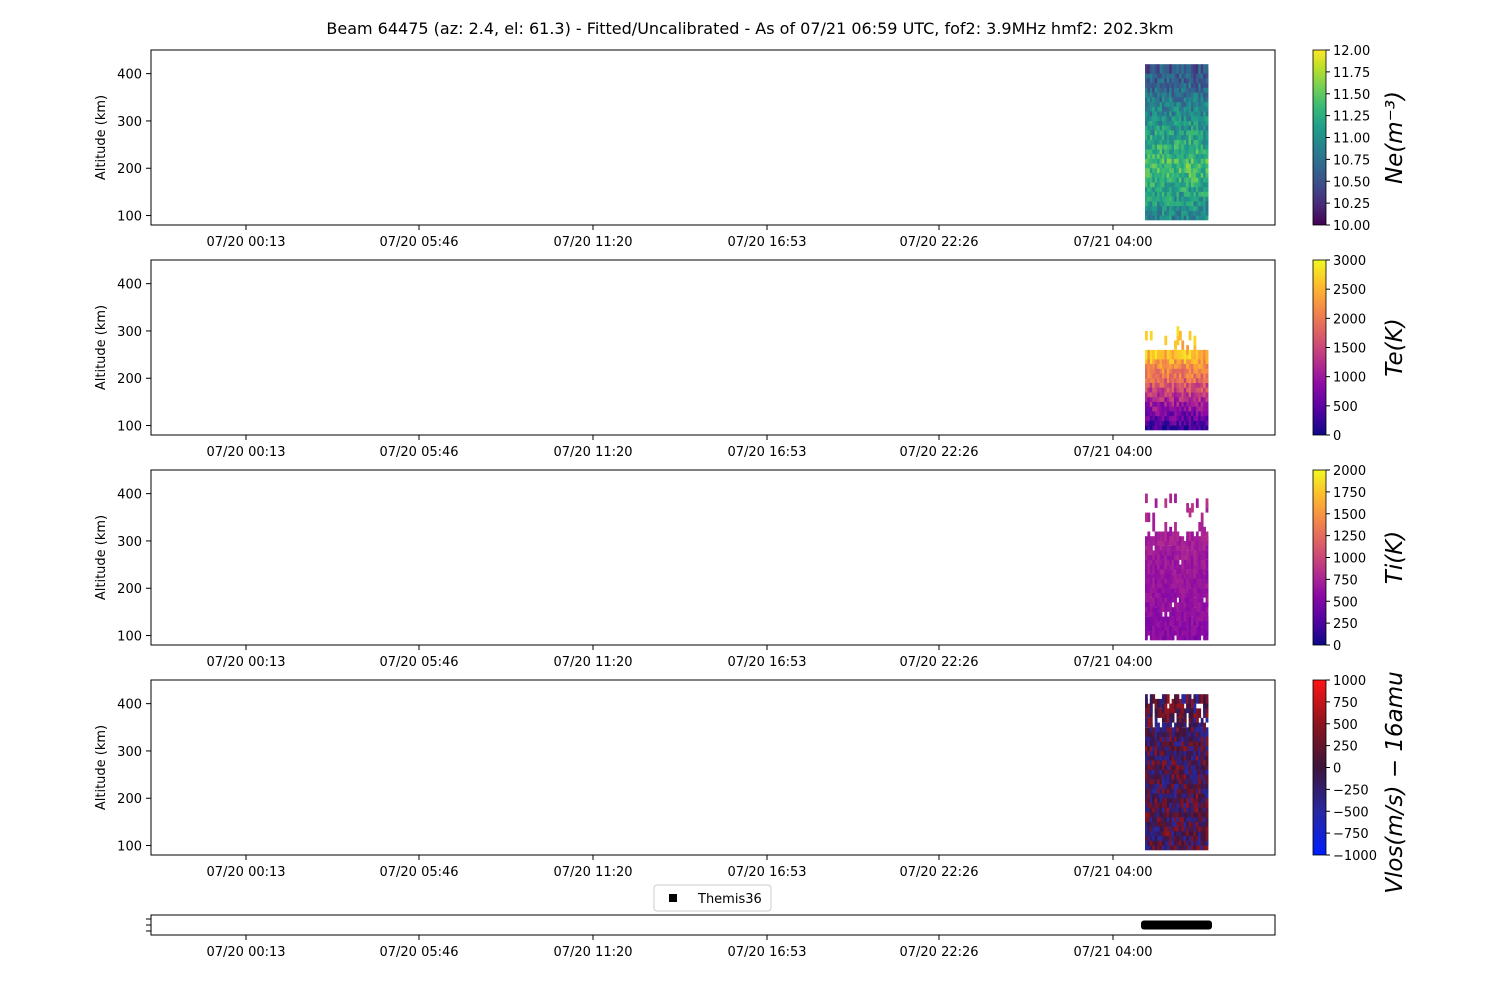 This screenshot has height=1000, width=1500. Describe the element at coordinates (1351, 139) in the screenshot. I see `colorbar-tick-label: 11.00` at that location.